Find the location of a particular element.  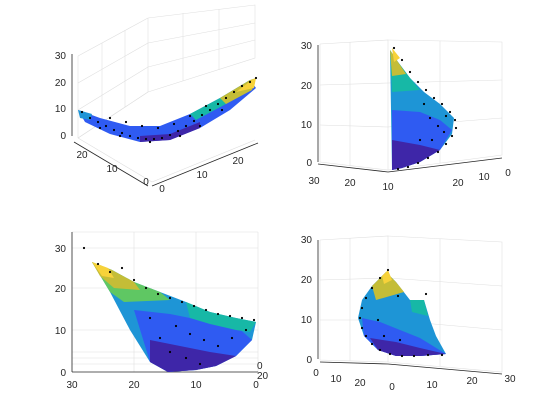

subplot-1-axes-line is located at coordinates (111, 164).